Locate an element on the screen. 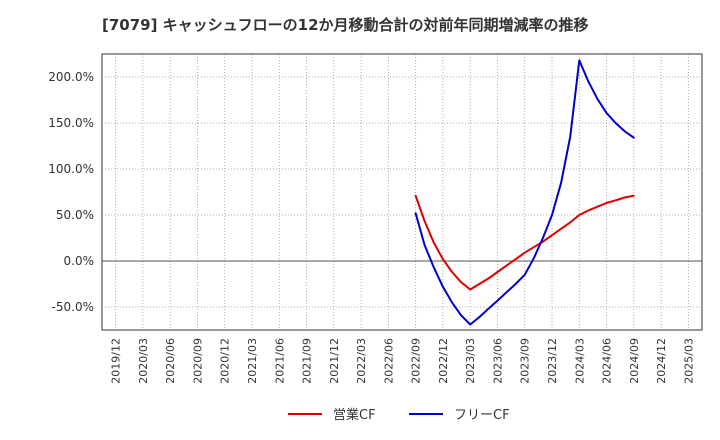 This screenshot has width=720, height=440. x-tick-label: 2023/12 is located at coordinates (552, 361).